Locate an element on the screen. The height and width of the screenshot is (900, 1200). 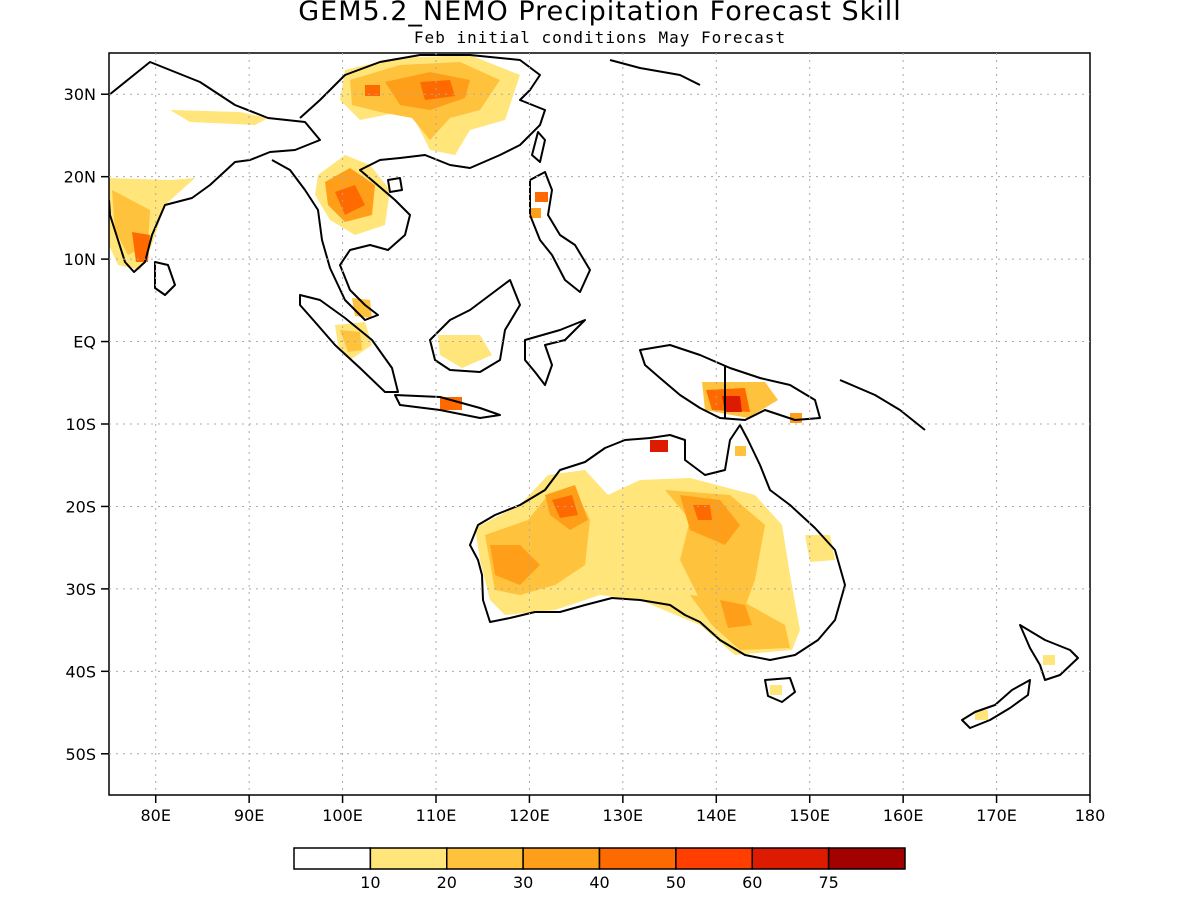
legend-label: 75 is located at coordinates (828, 882).